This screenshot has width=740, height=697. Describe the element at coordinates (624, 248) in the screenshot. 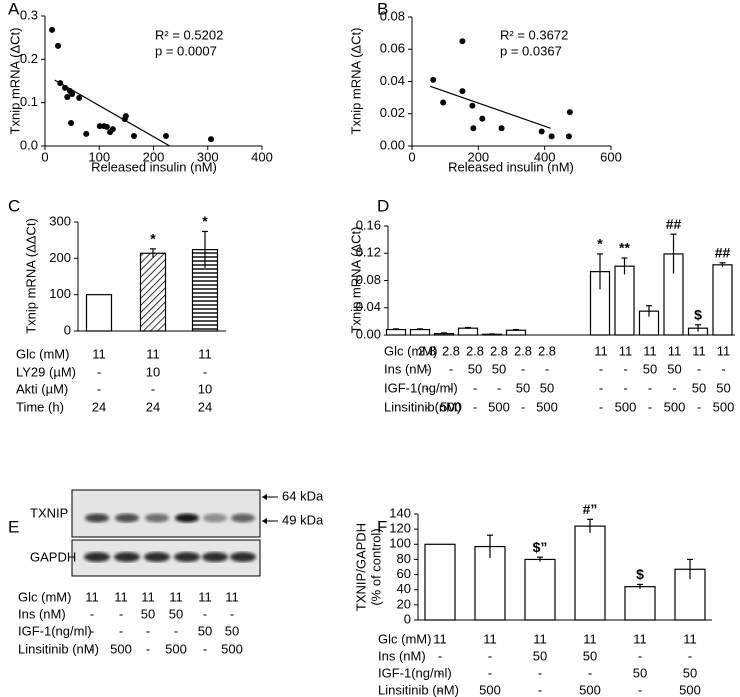

I see `bar-label: **` at that location.